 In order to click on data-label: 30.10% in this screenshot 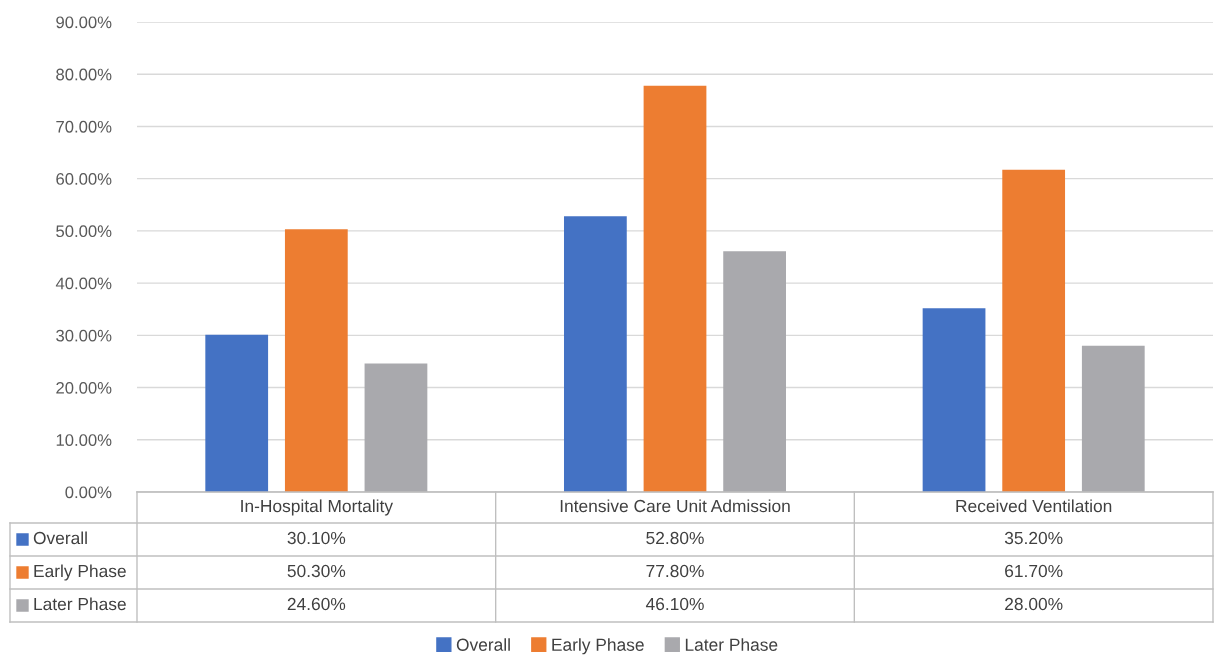, I will do `click(316, 538)`.